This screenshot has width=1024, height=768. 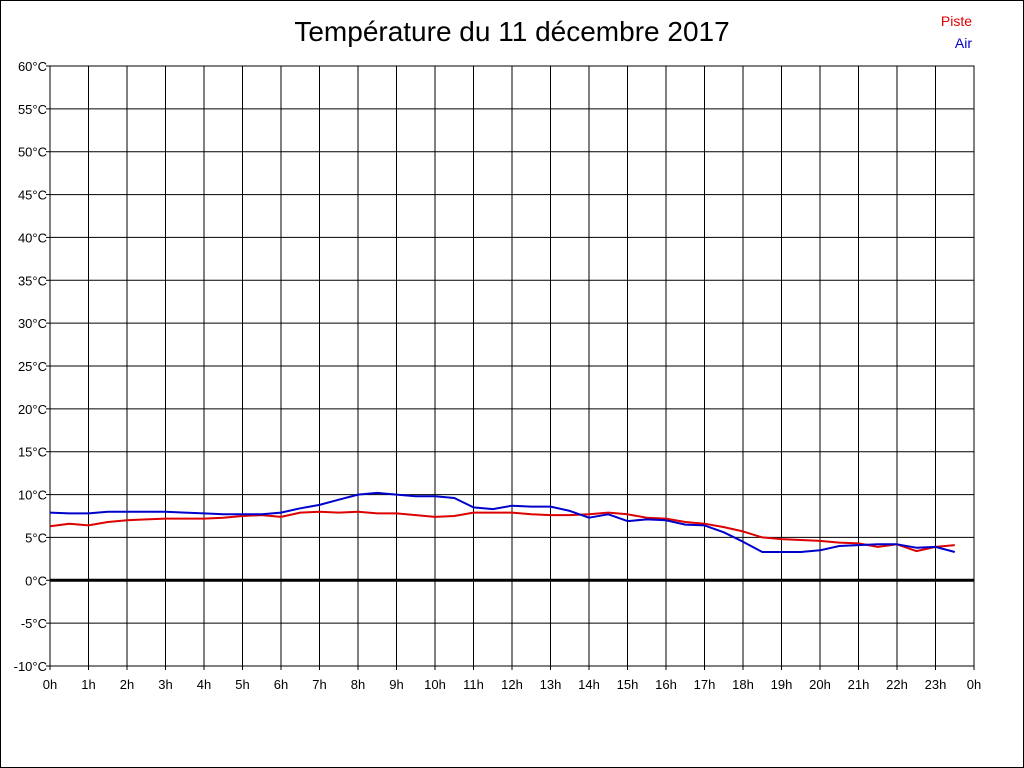 I want to click on y-tick-label: 55°C, so click(x=32, y=109).